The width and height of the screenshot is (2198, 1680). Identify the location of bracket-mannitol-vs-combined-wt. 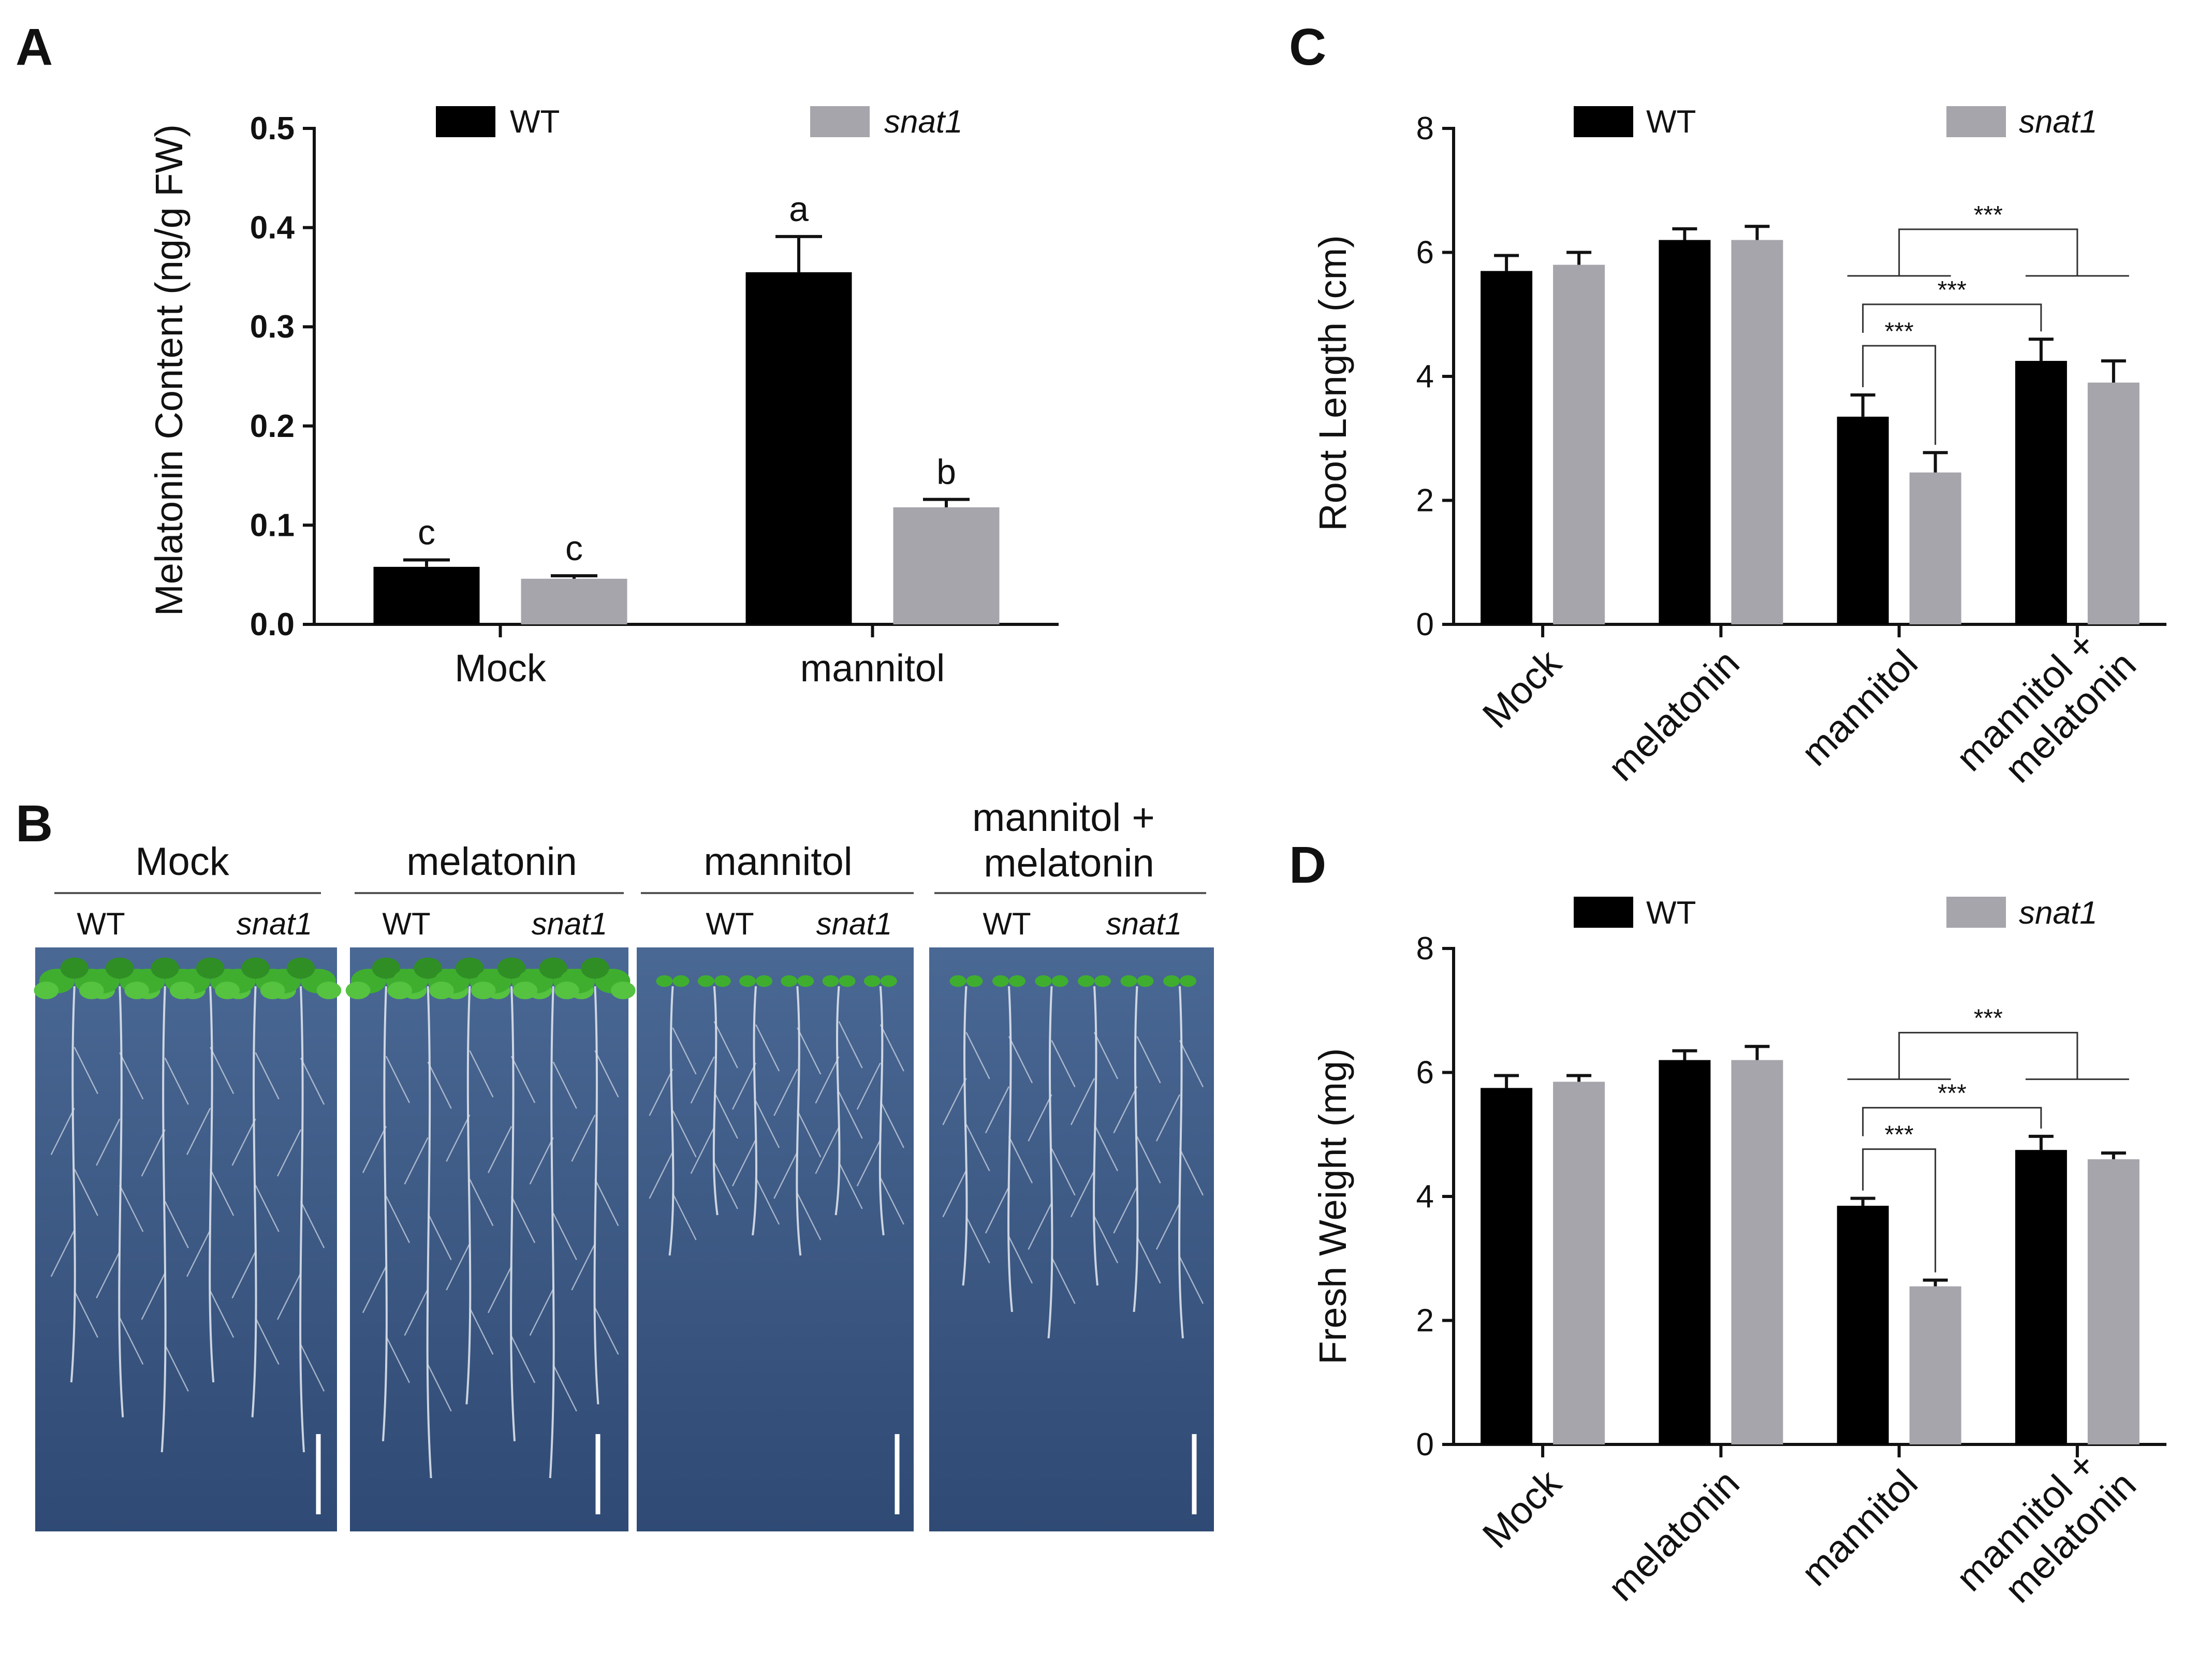
(1952, 318).